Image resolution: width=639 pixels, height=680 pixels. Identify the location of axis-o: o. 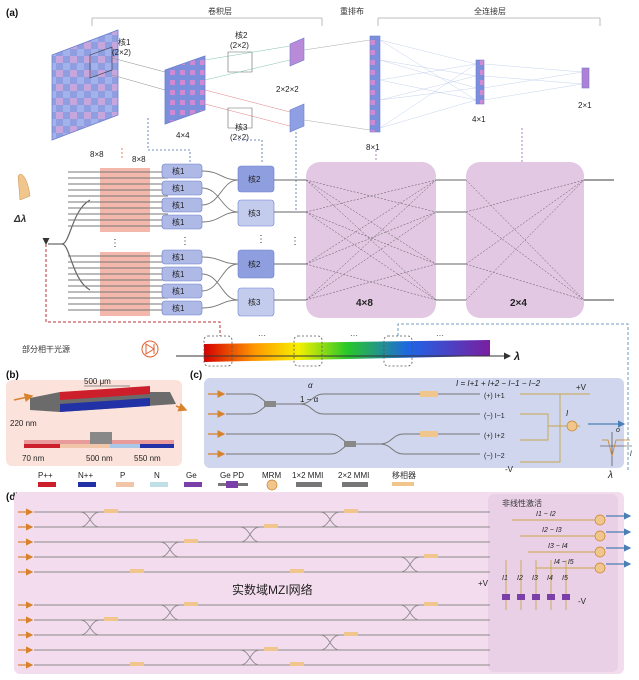
(618, 430).